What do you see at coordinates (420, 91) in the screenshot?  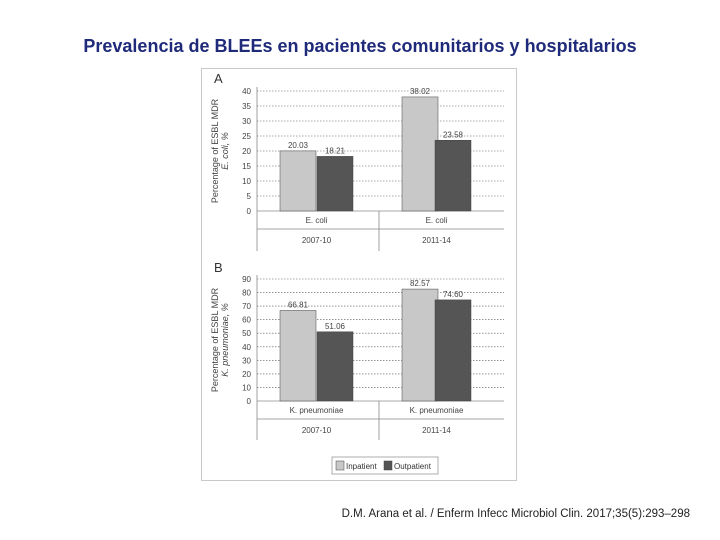 I see `panel-a-data-label: 38.02` at bounding box center [420, 91].